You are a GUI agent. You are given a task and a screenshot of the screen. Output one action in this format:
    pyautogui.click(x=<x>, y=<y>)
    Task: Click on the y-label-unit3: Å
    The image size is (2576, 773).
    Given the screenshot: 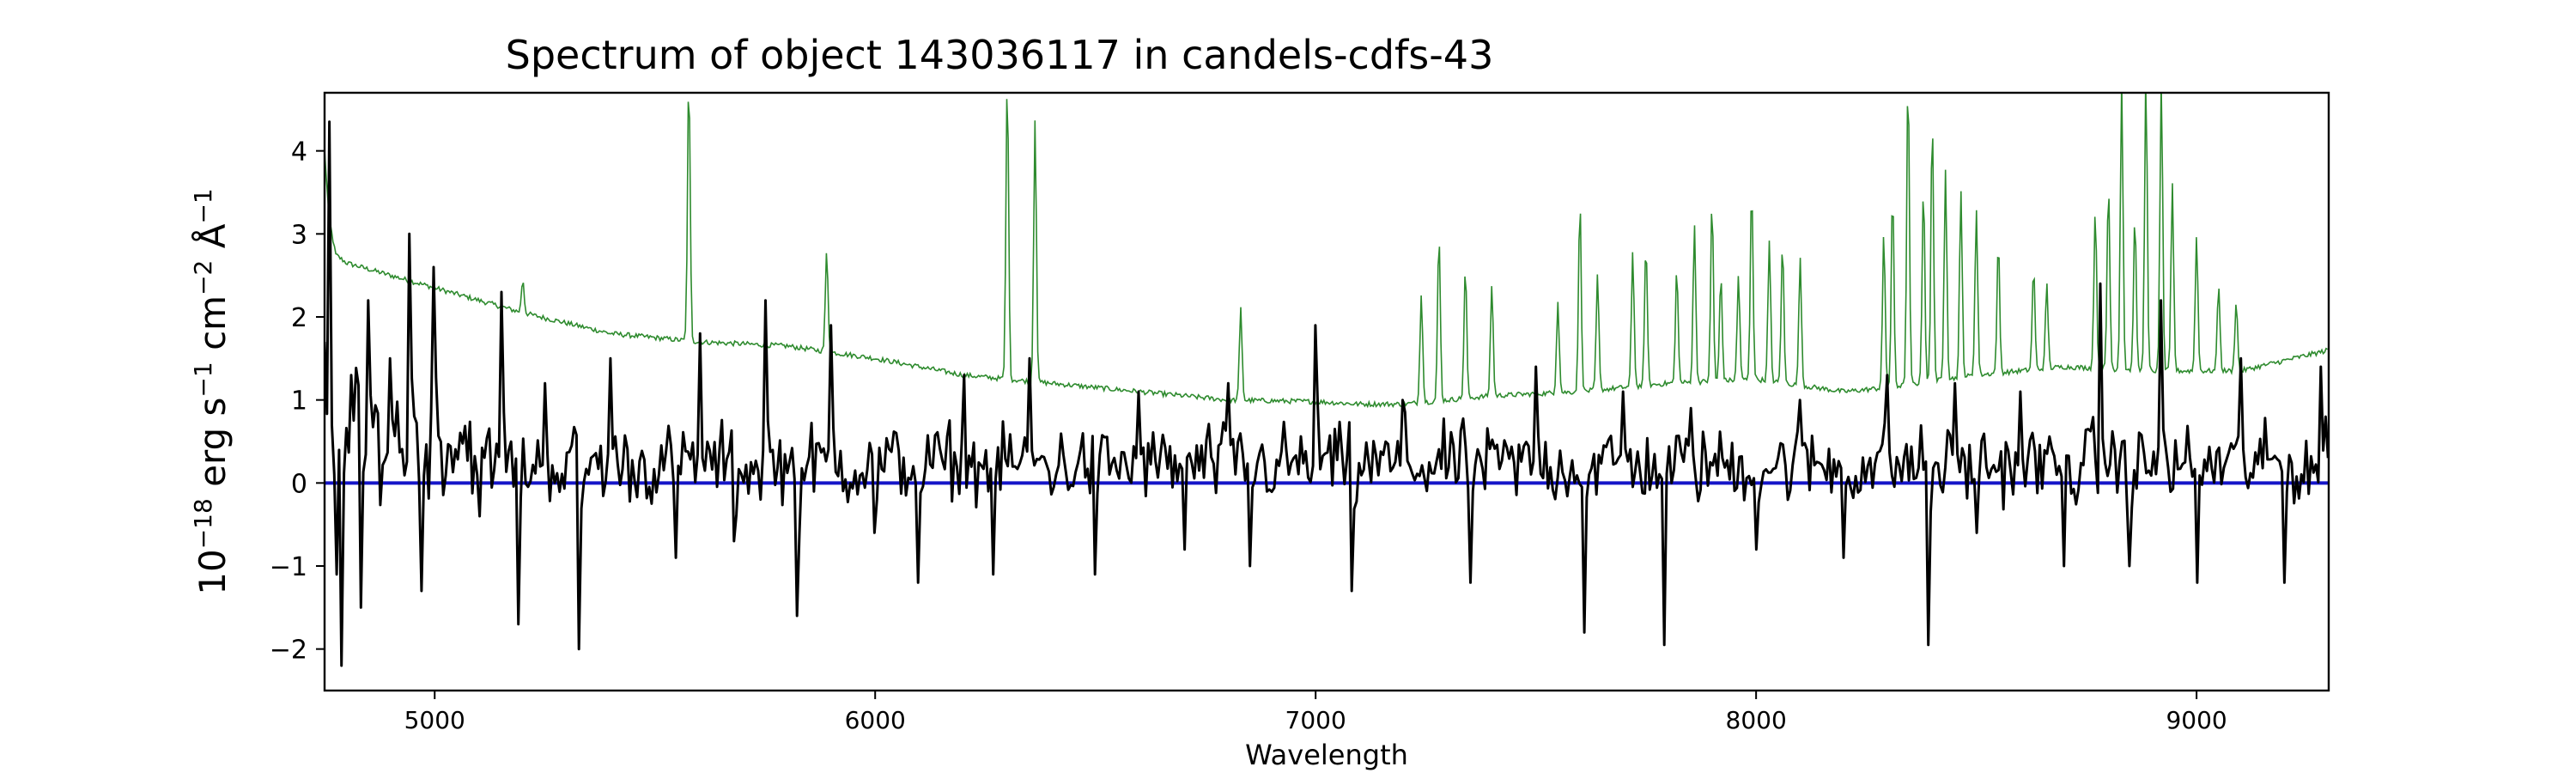 What is the action you would take?
    pyautogui.click(x=213, y=241)
    